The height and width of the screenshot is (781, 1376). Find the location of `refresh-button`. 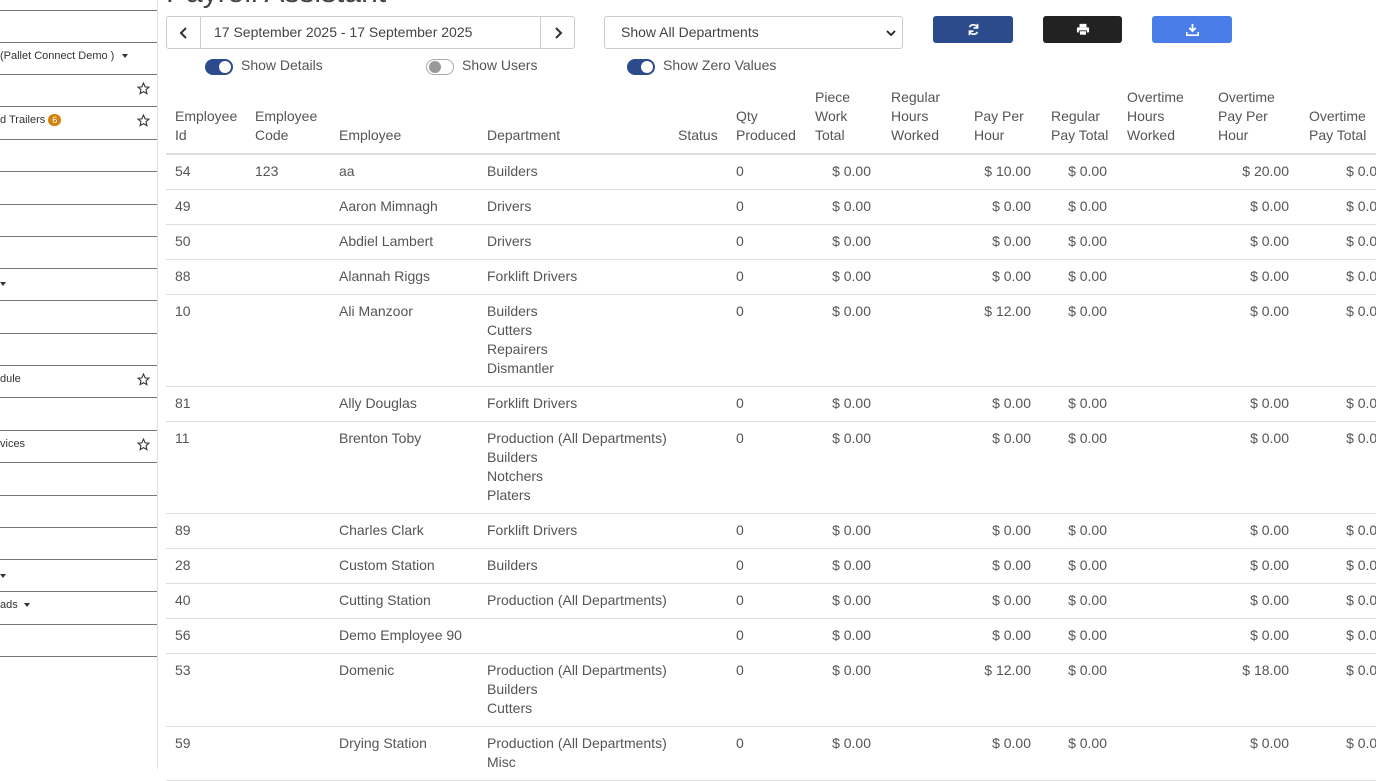

refresh-button is located at coordinates (973, 29).